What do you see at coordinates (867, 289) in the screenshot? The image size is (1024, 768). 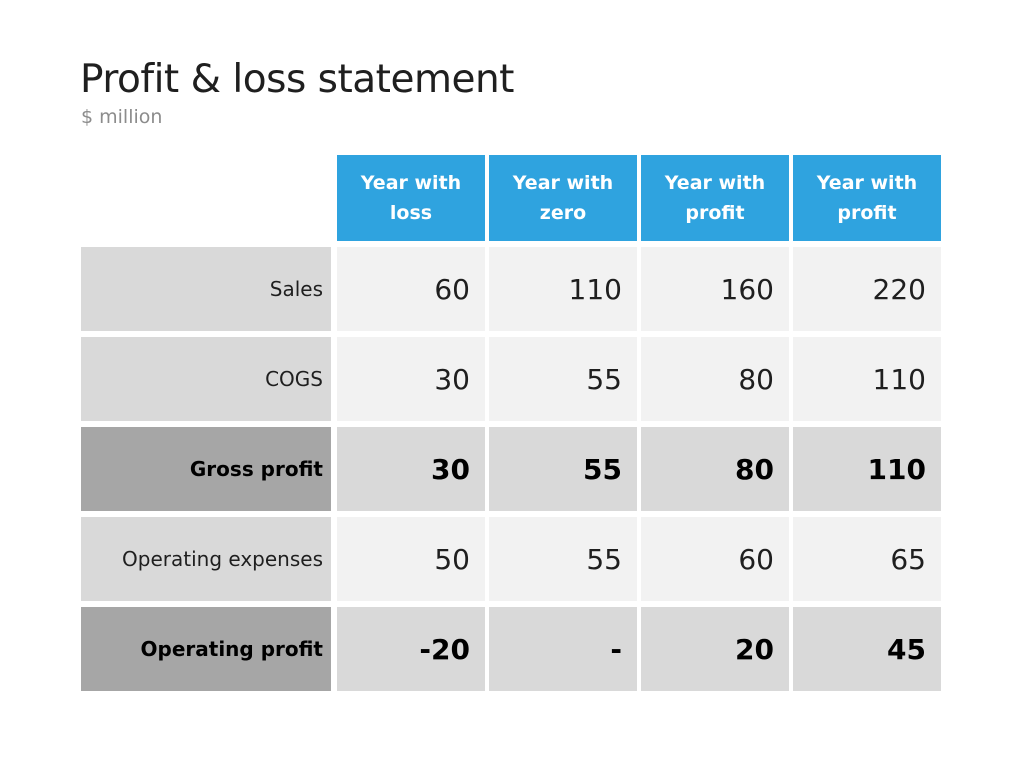 I see `table-cell-value: 220` at bounding box center [867, 289].